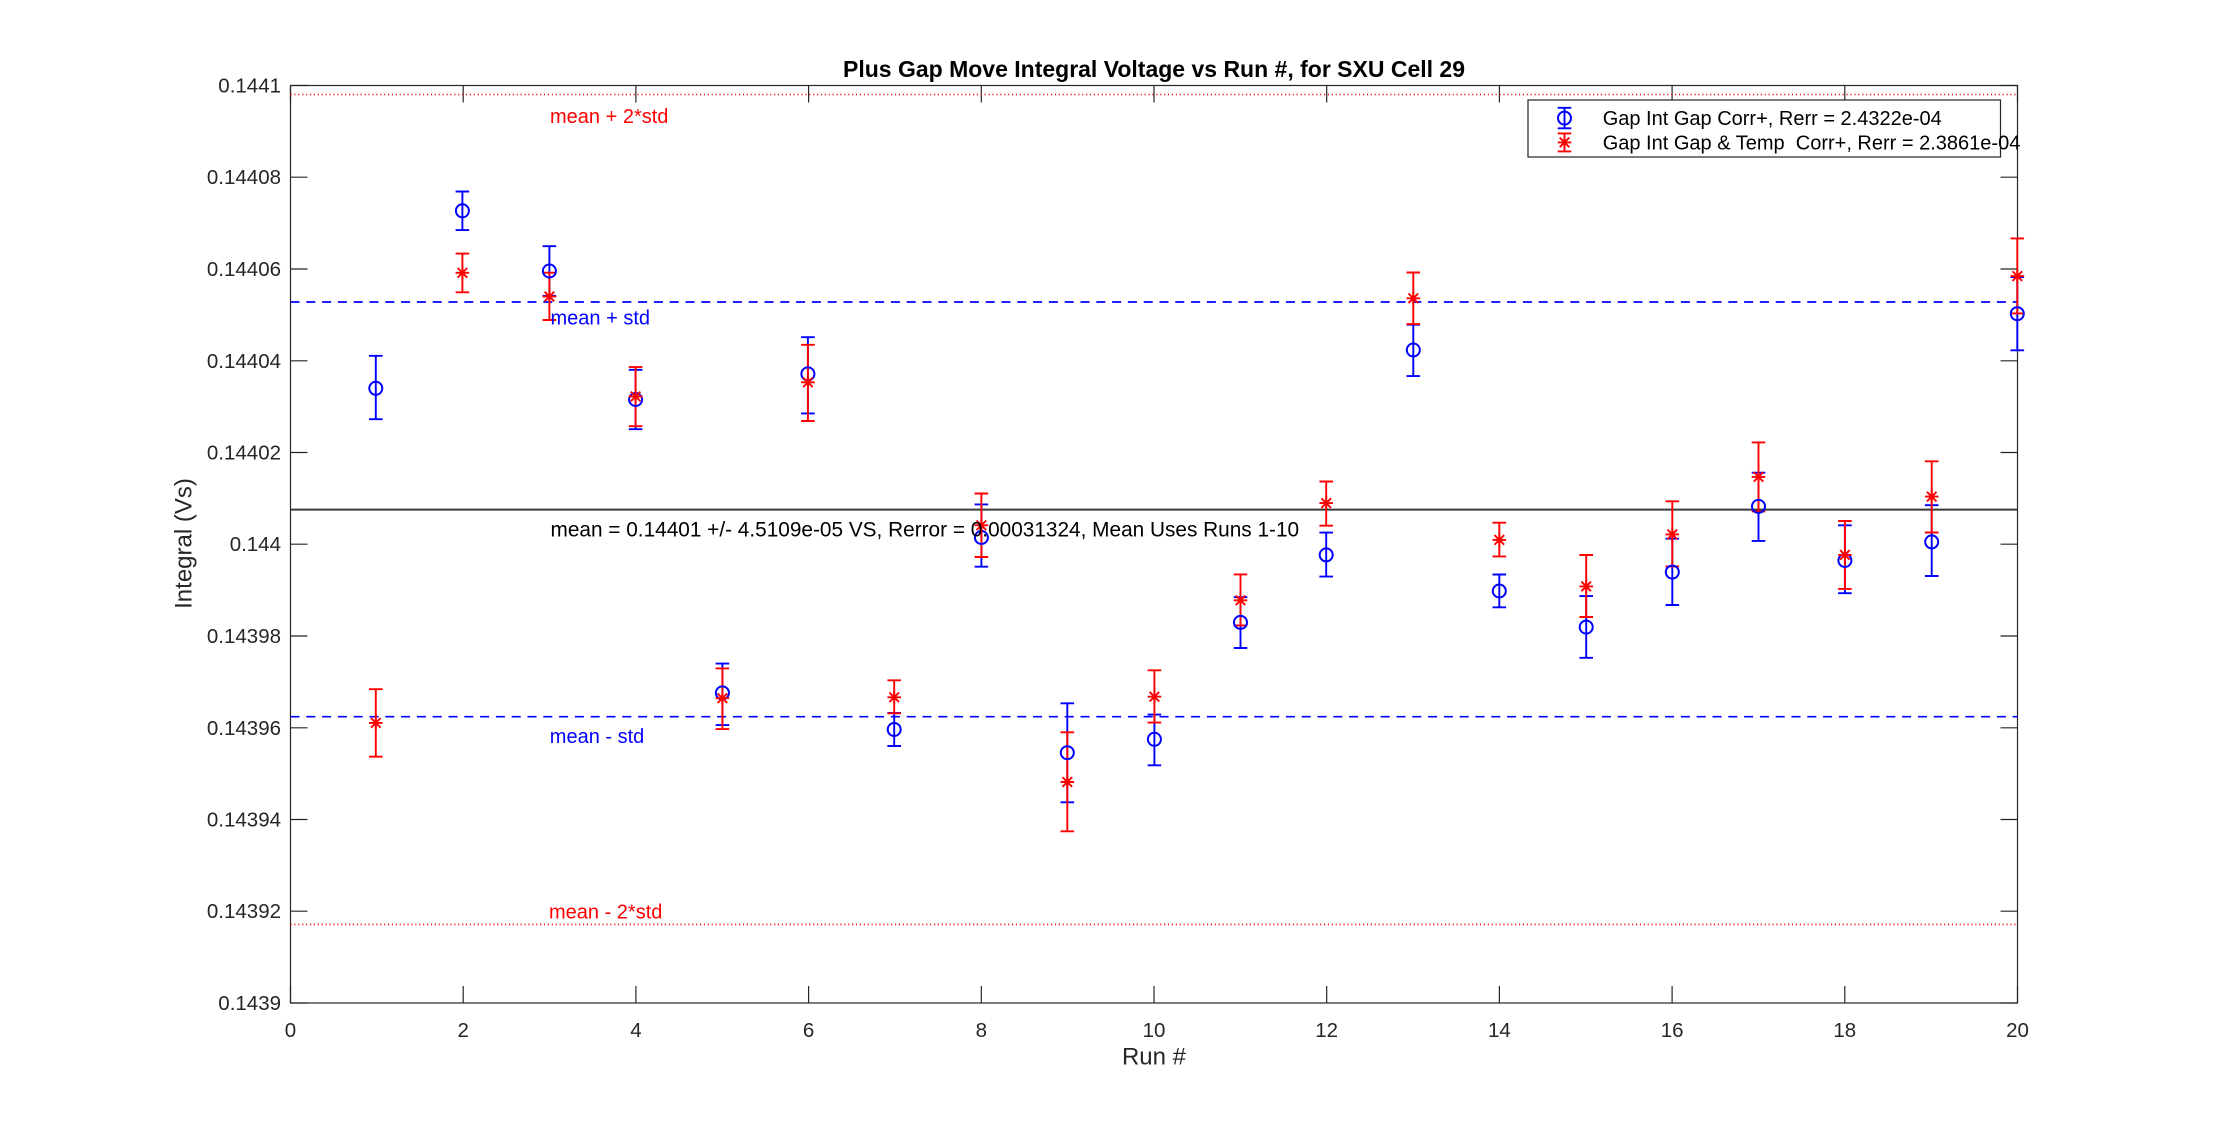  I want to click on svg-text: 18, so click(1844, 1030).